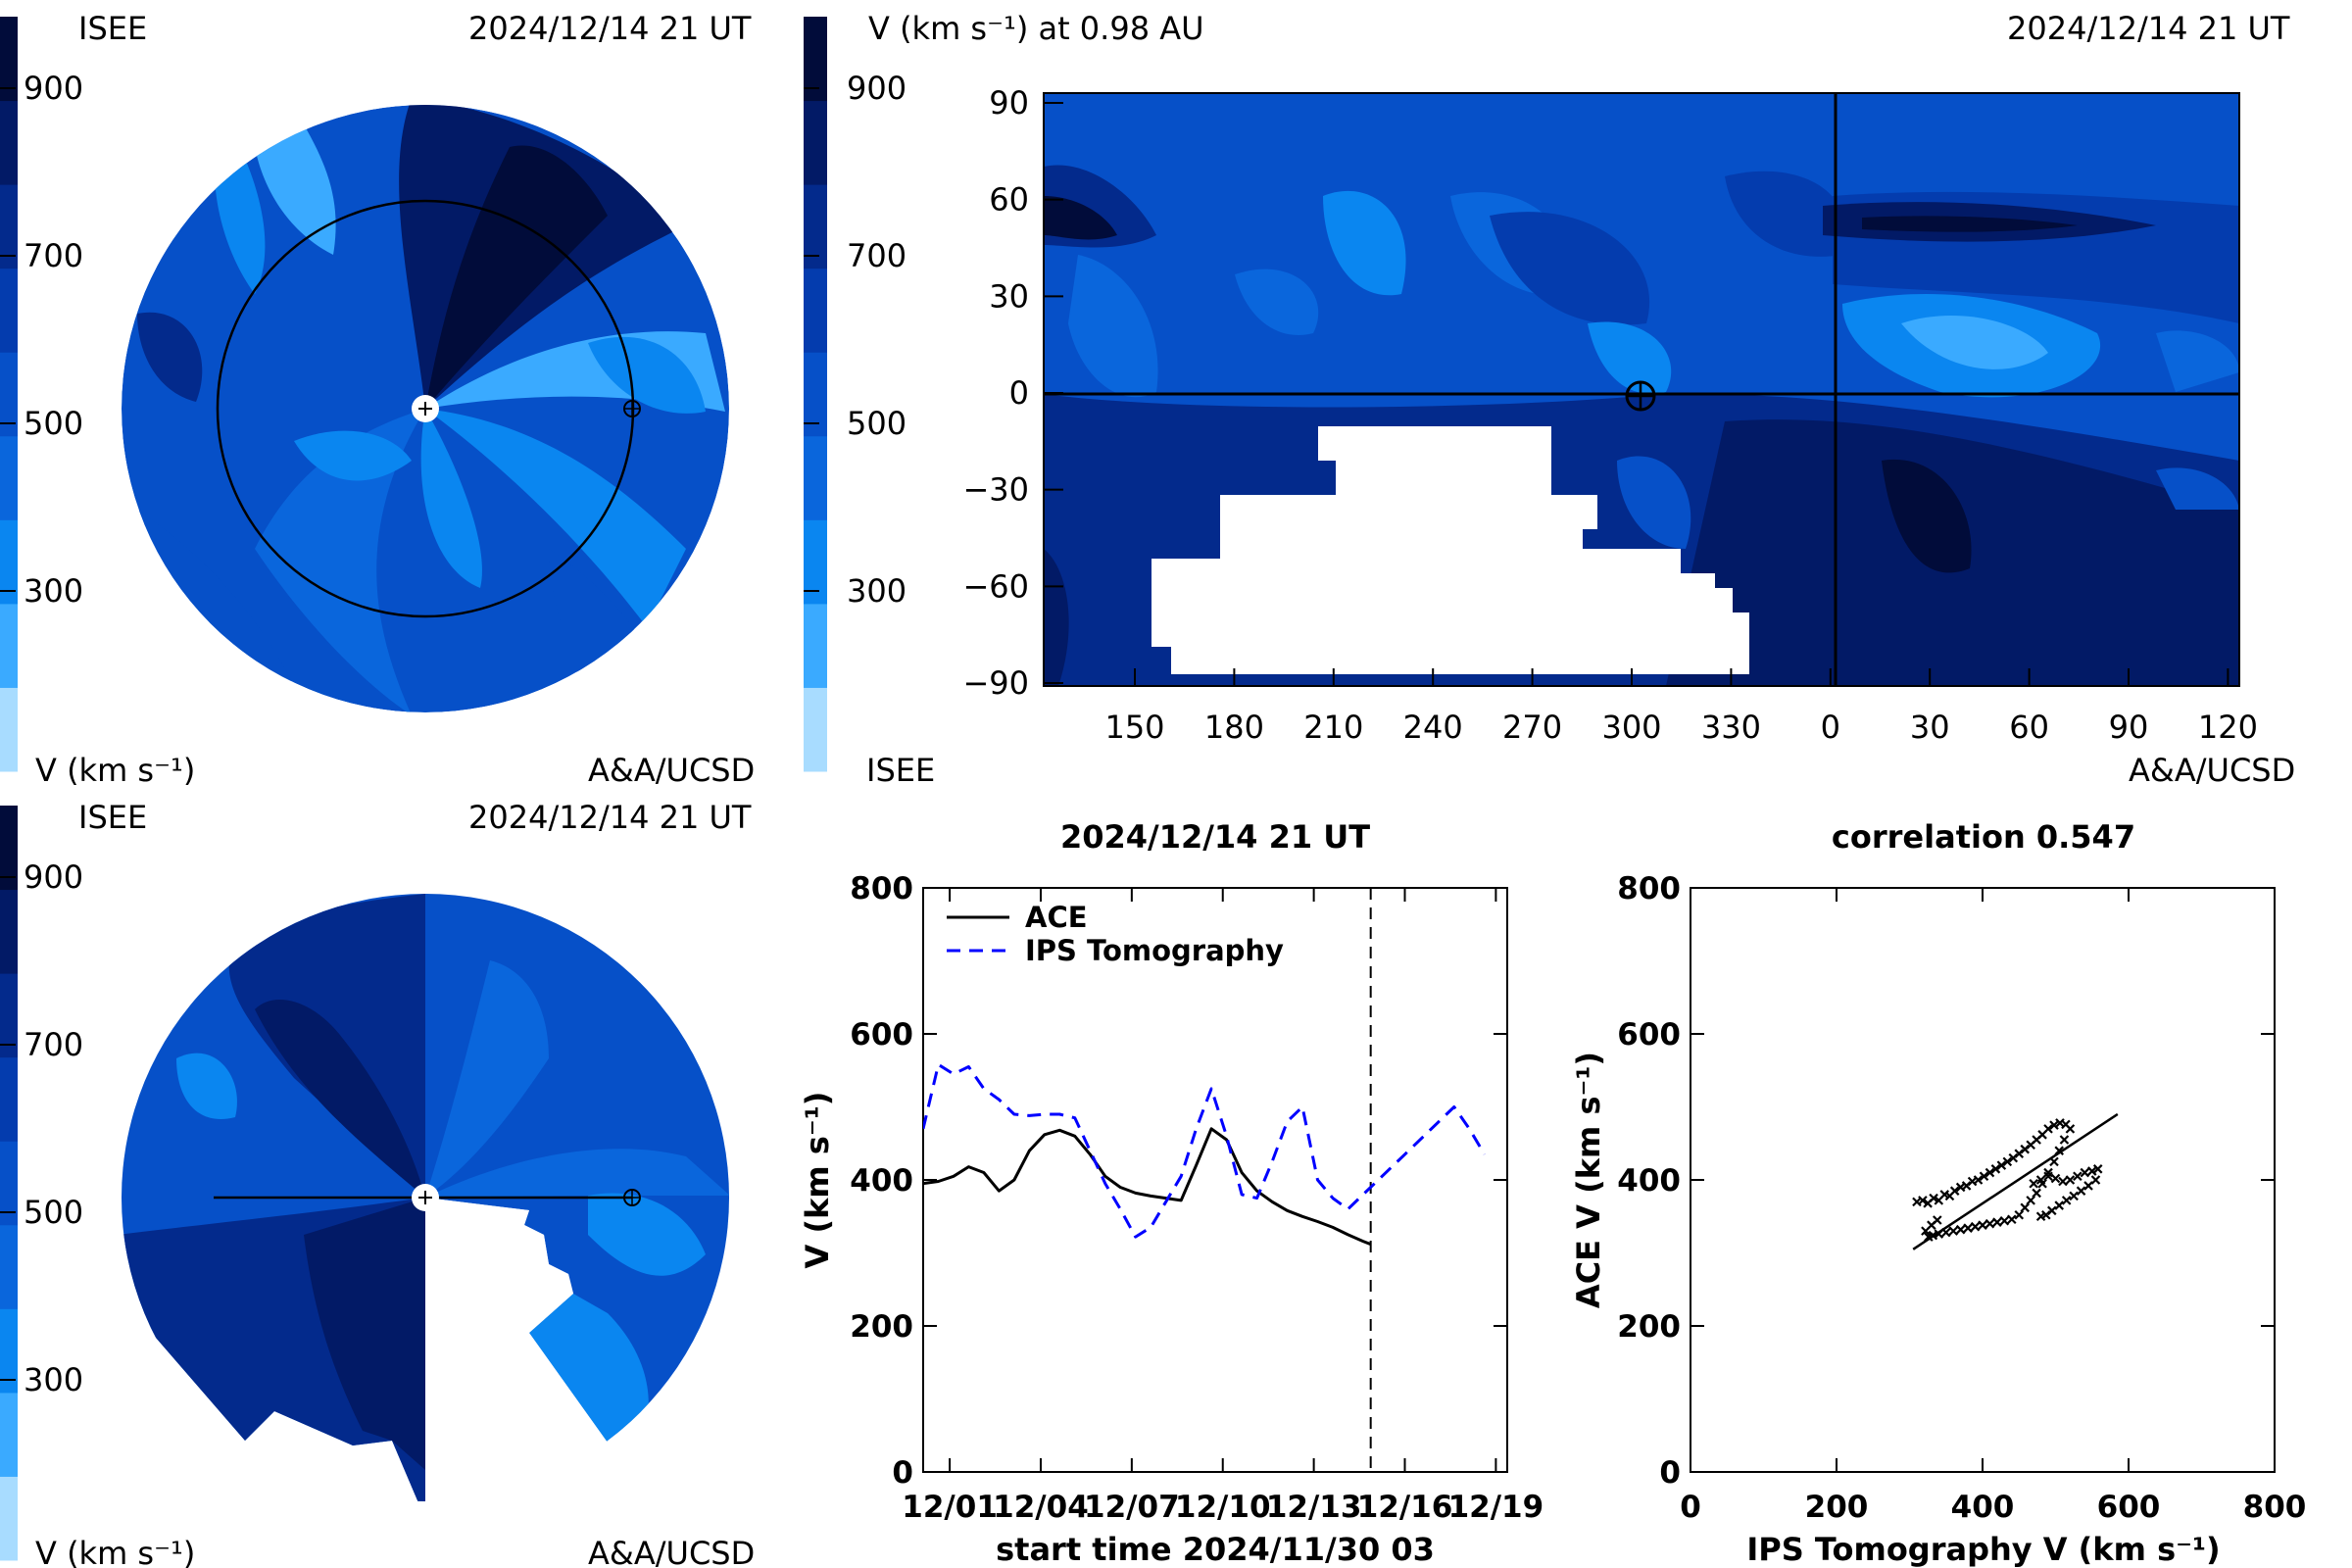 The height and width of the screenshot is (1568, 2352). Describe the element at coordinates (1333, 727) in the screenshot. I see `lon-tick-label: 210` at that location.